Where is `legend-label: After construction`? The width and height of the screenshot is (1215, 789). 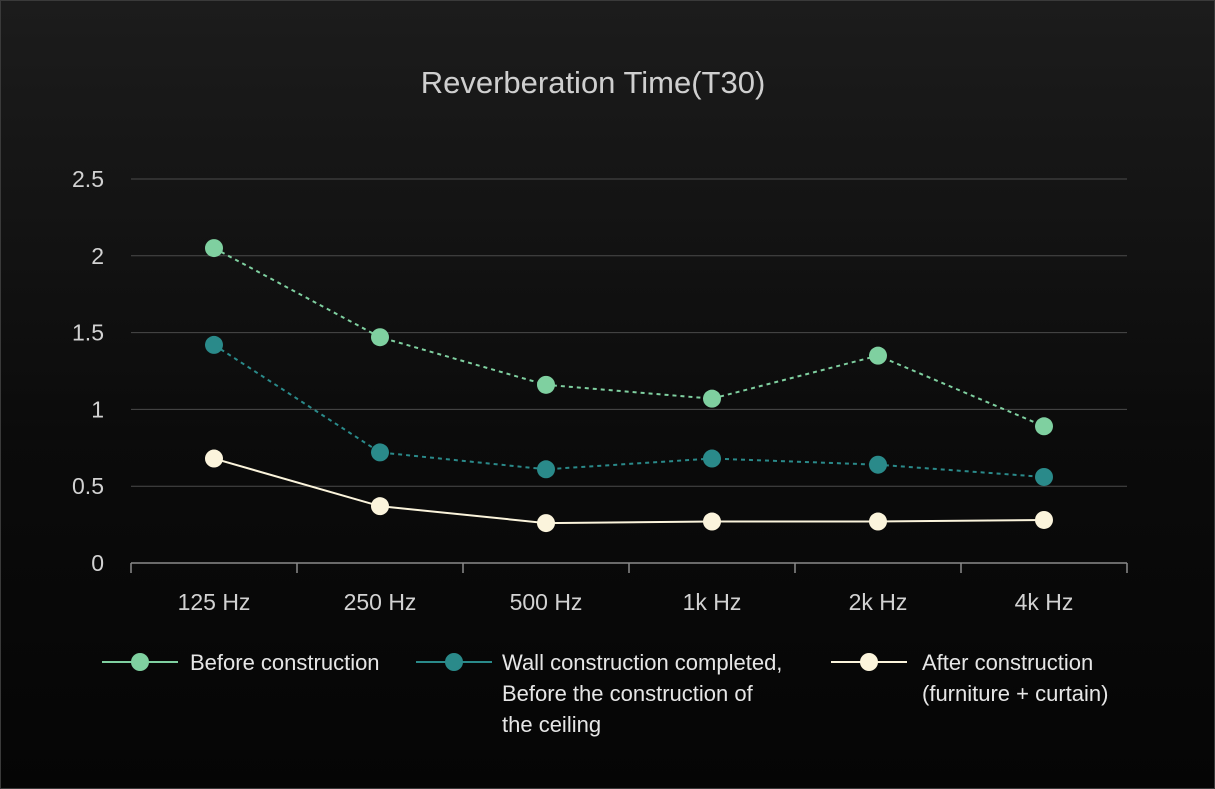 legend-label: After construction is located at coordinates (1007, 662).